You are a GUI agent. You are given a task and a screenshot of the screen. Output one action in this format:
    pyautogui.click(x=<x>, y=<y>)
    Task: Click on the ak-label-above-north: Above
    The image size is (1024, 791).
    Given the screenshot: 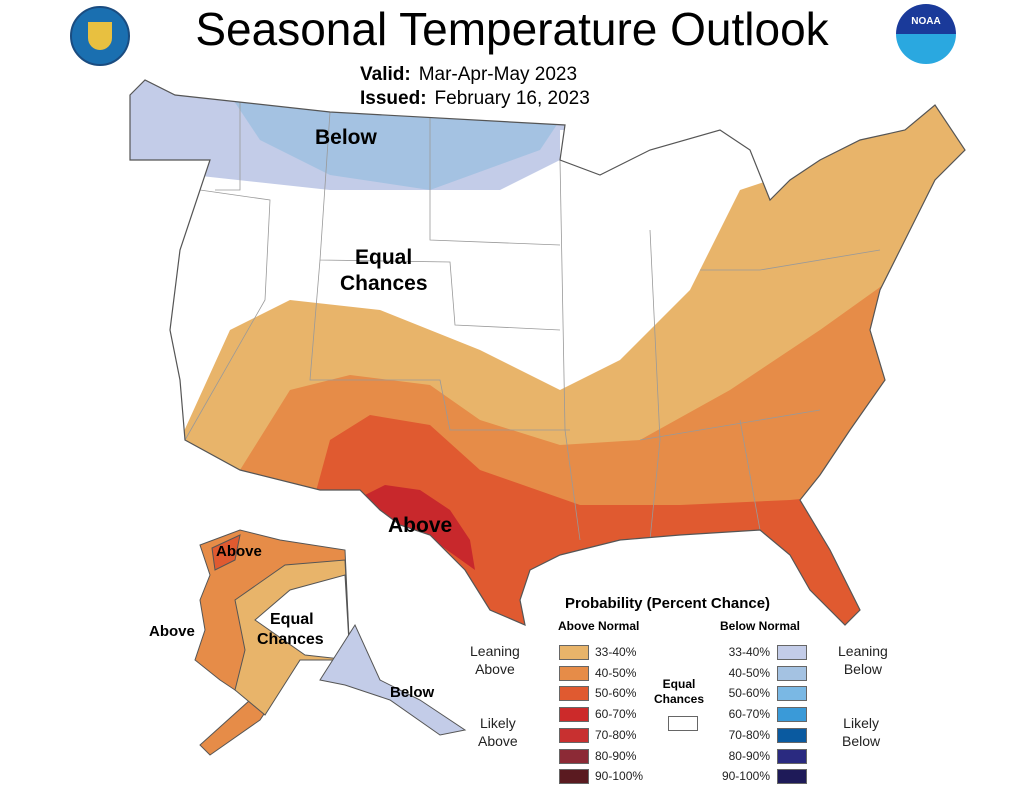 What is the action you would take?
    pyautogui.click(x=239, y=551)
    